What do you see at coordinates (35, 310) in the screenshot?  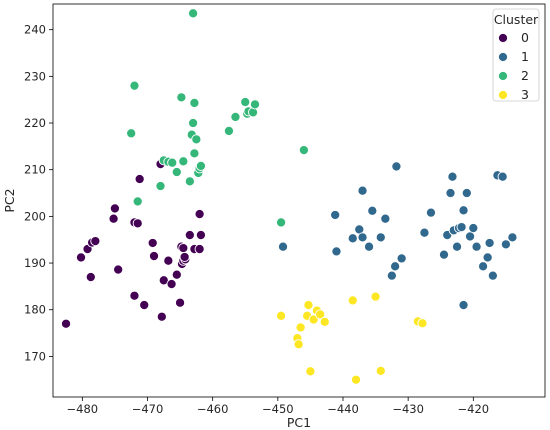 I see `y-tick-label: 180` at bounding box center [35, 310].